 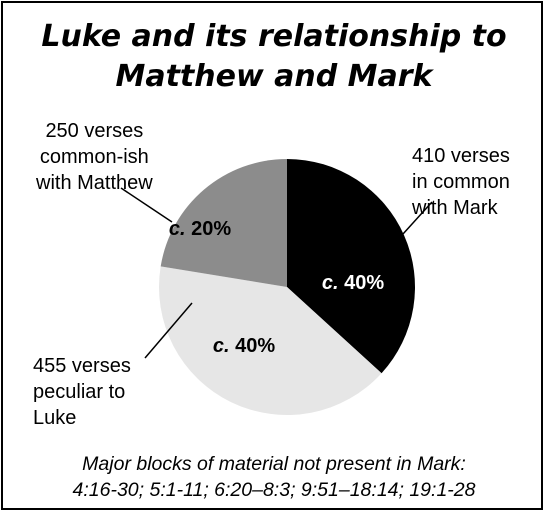 I want to click on label-luke: 455 verses peculiar to Luke, so click(x=82, y=392).